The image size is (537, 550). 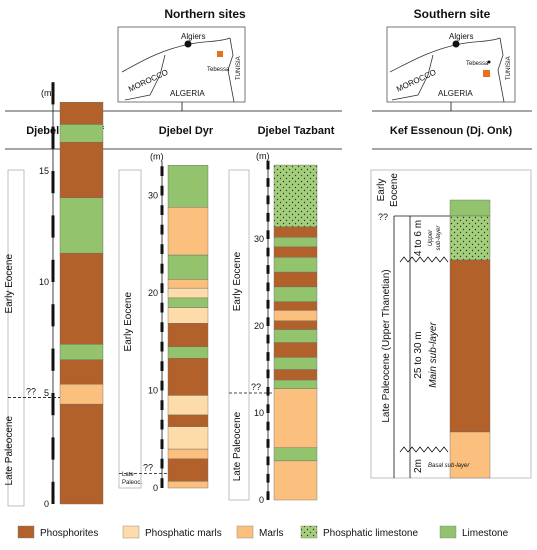 What do you see at coordinates (153, 196) in the screenshot?
I see `tick-label: 30` at bounding box center [153, 196].